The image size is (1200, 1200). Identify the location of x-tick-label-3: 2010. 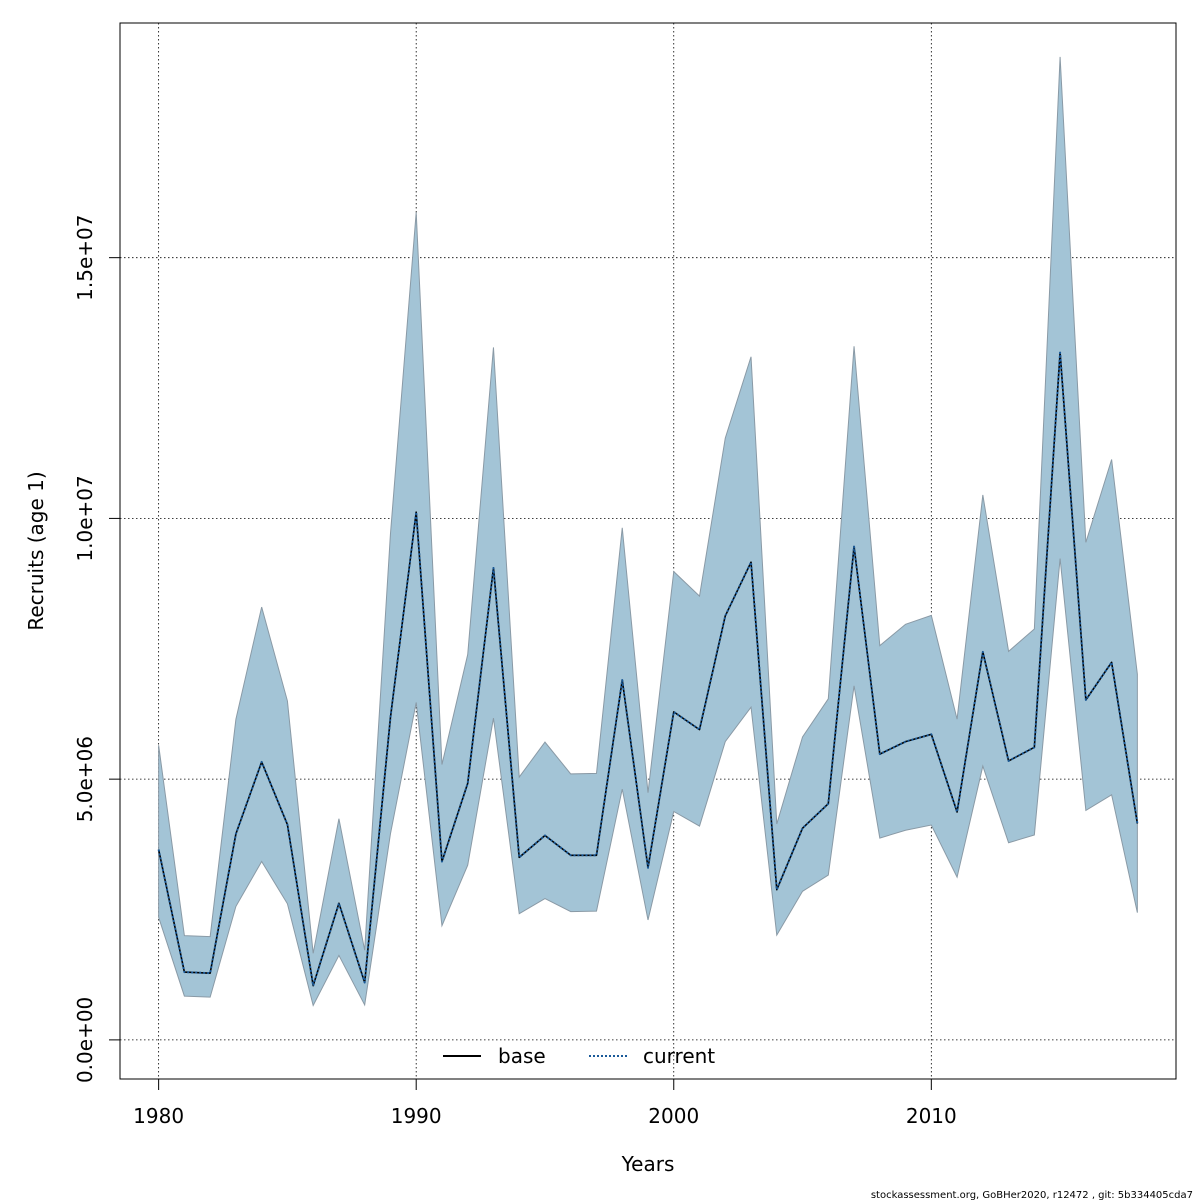
(931, 1116).